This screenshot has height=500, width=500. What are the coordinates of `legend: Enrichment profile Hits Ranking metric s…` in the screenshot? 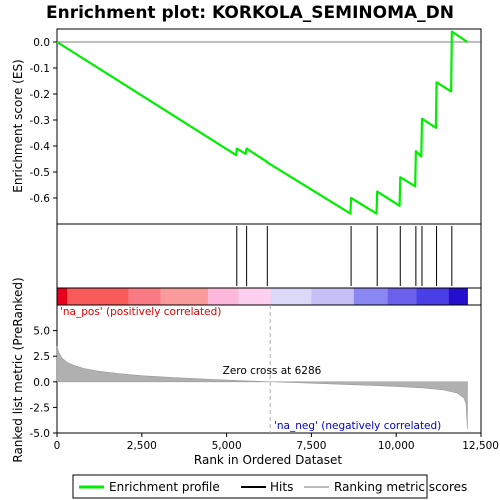 It's located at (269, 486).